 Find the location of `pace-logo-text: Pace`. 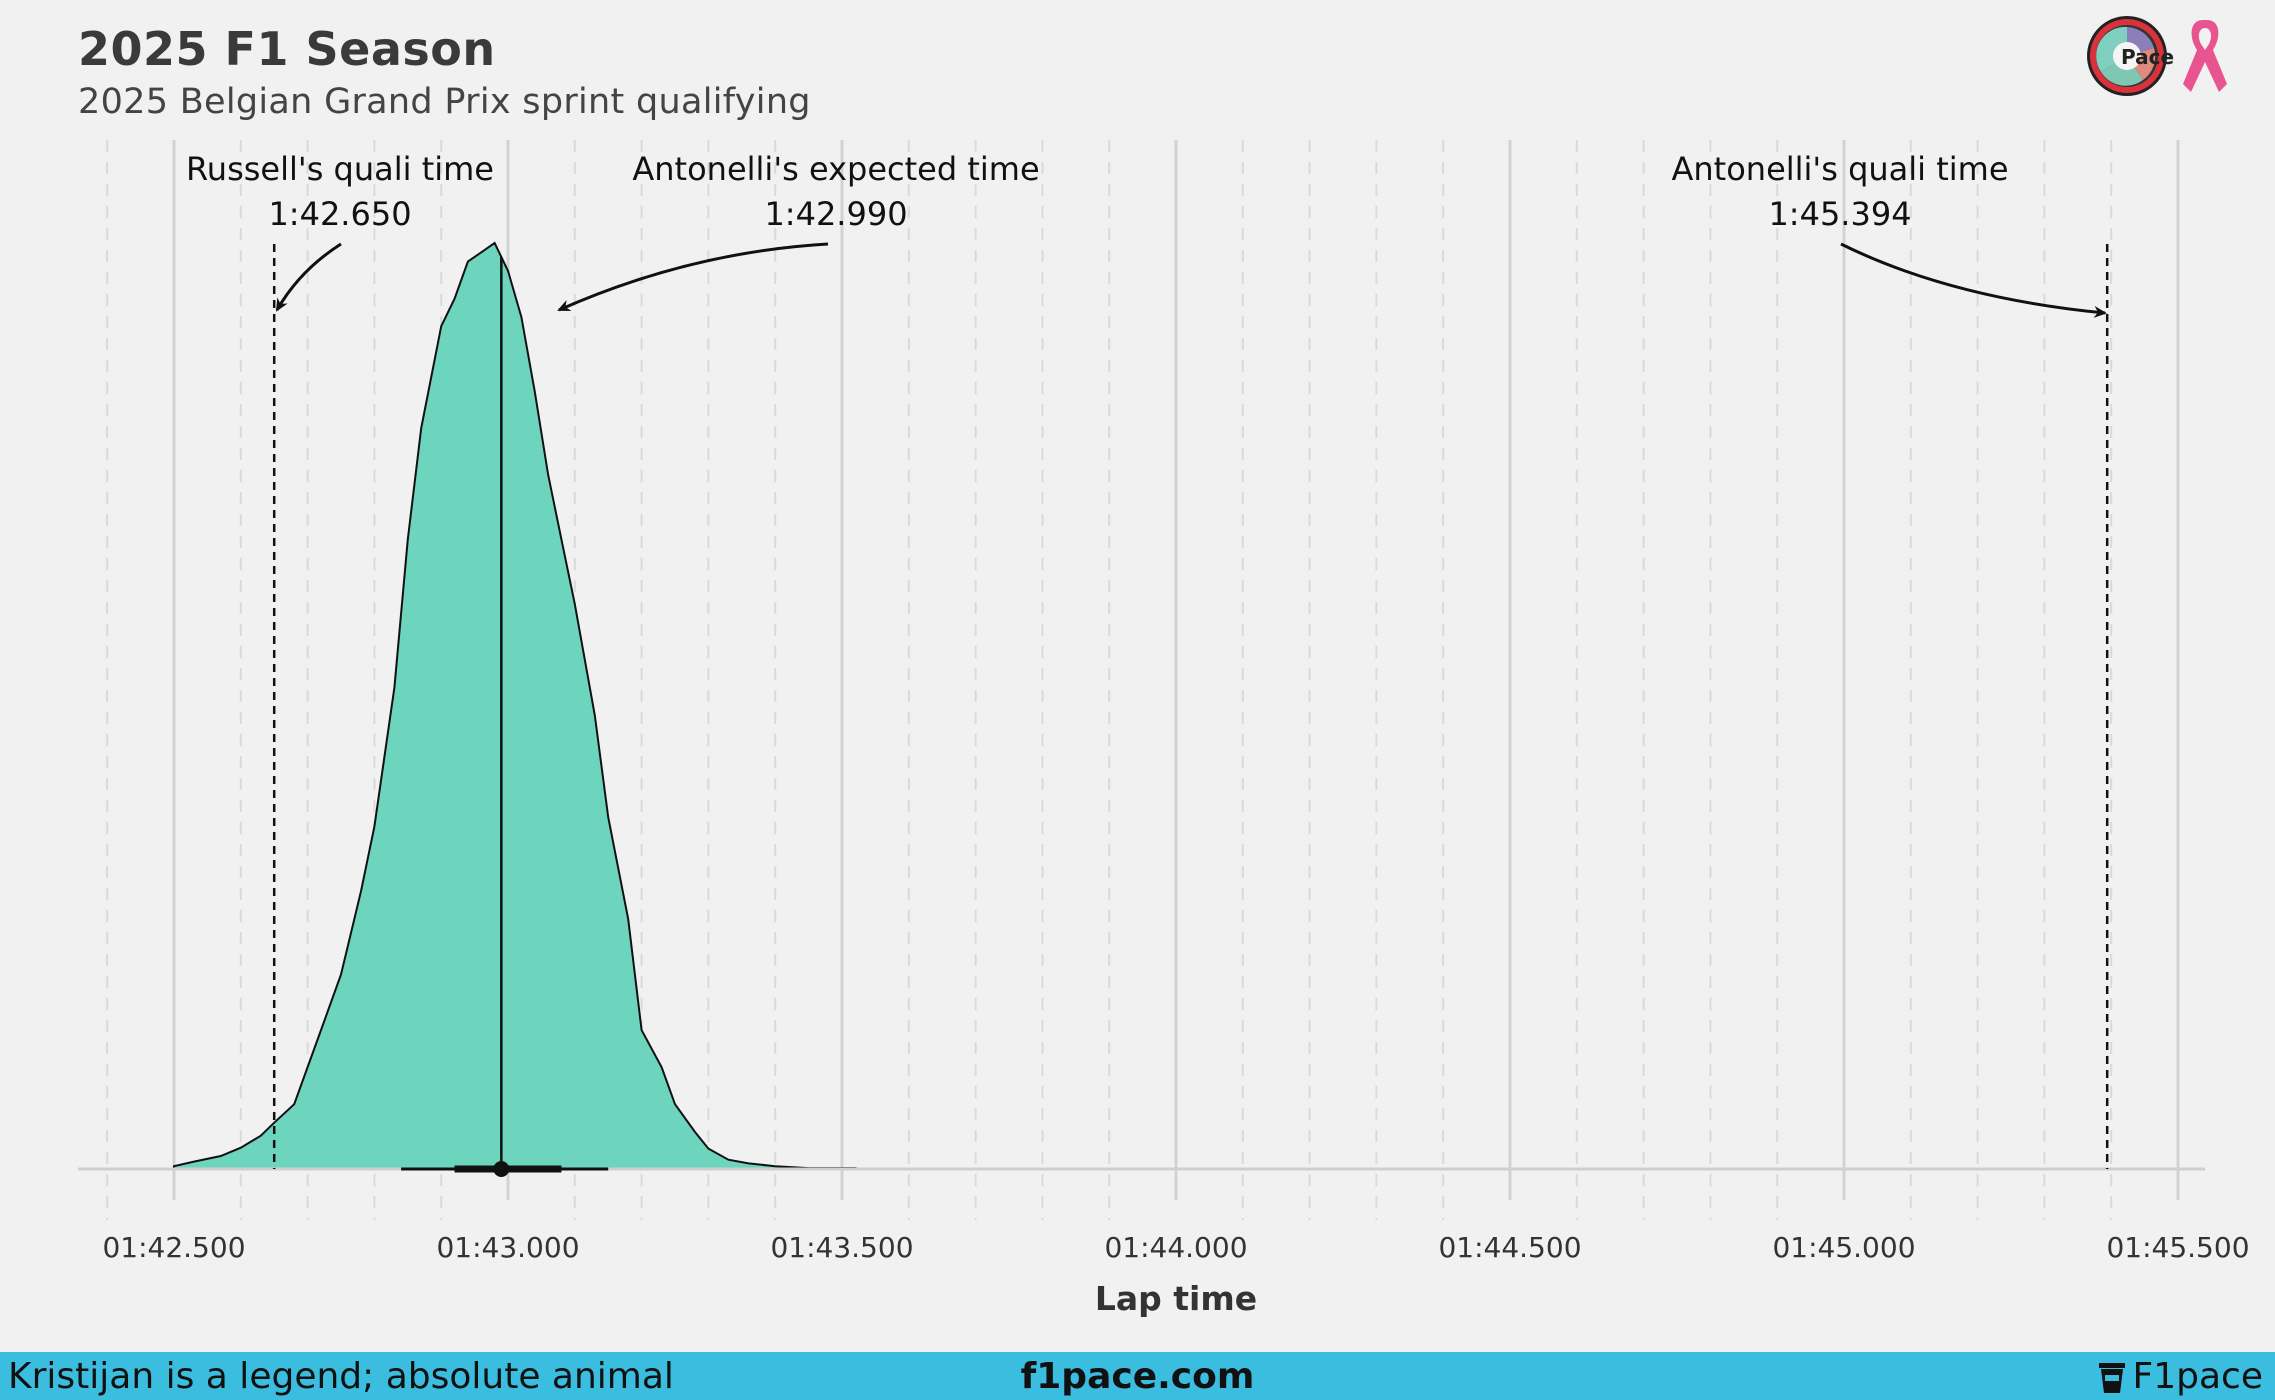

pace-logo-text: Pace is located at coordinates (2147, 57).